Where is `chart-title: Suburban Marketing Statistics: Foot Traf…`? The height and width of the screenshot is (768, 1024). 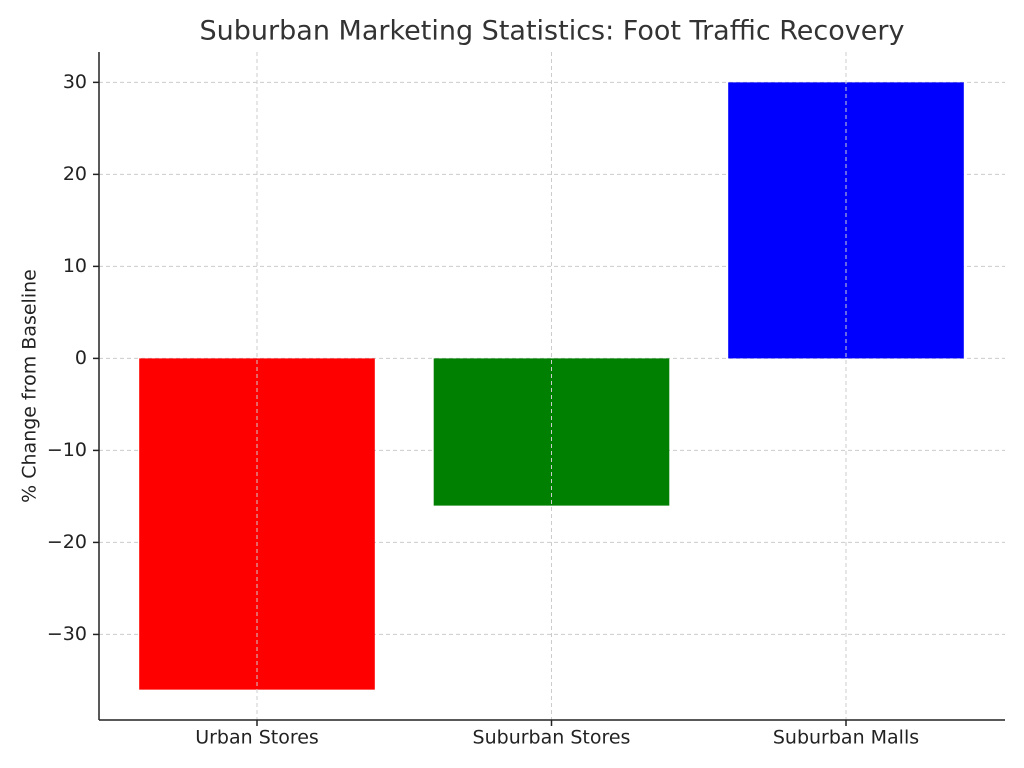
chart-title: Suburban Marketing Statistics: Foot Traf… is located at coordinates (552, 31).